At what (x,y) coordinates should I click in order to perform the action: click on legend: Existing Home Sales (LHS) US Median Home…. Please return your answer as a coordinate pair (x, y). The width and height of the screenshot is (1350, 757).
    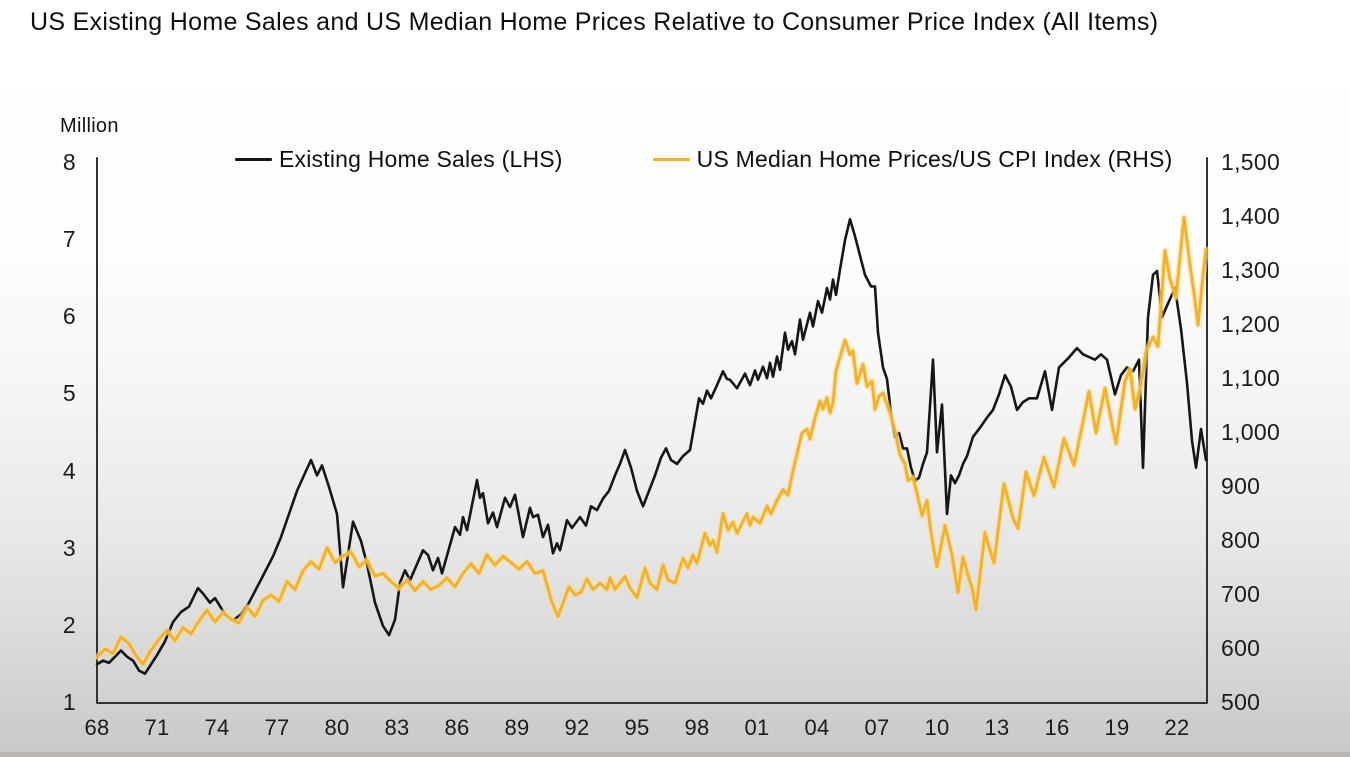
    Looking at the image, I should click on (703, 159).